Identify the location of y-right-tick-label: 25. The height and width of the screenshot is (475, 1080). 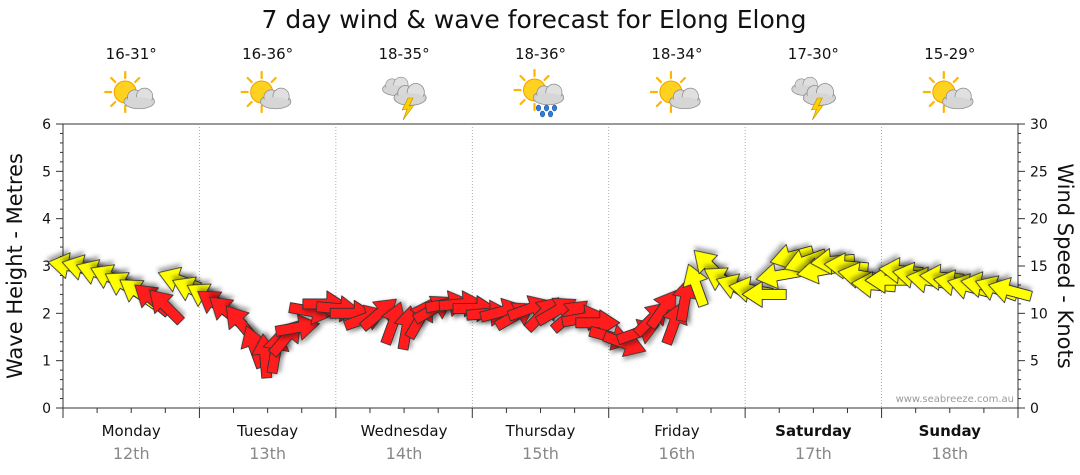
(1039, 172).